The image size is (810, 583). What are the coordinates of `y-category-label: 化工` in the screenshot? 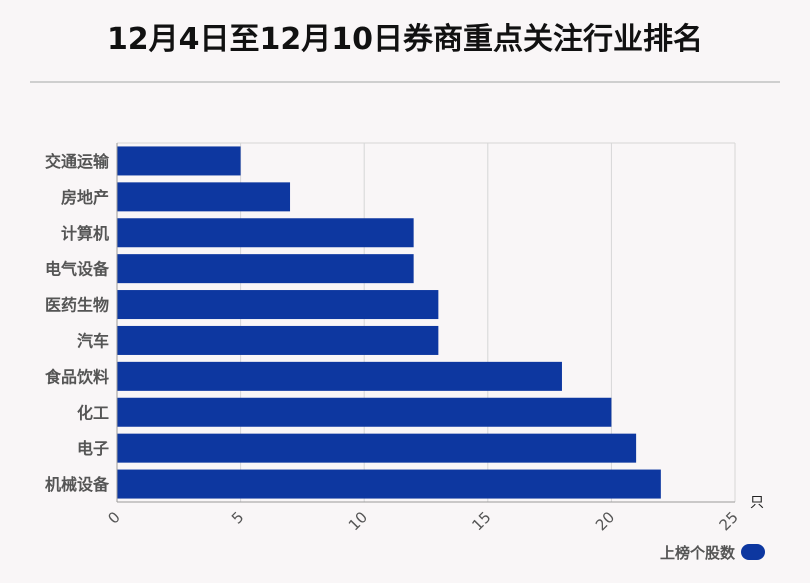 It's located at (93, 412).